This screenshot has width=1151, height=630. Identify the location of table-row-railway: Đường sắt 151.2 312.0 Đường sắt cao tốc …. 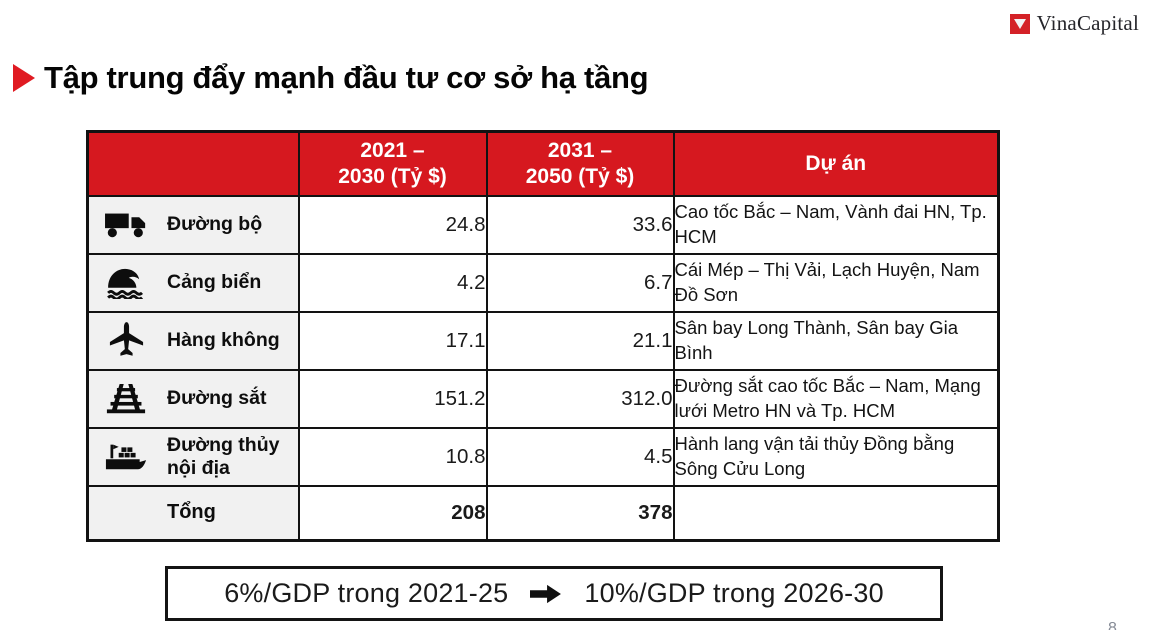
(543, 398).